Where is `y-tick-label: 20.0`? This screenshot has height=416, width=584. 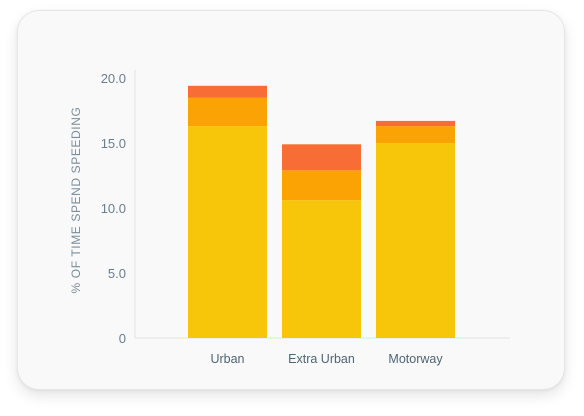
y-tick-label: 20.0 is located at coordinates (113, 78).